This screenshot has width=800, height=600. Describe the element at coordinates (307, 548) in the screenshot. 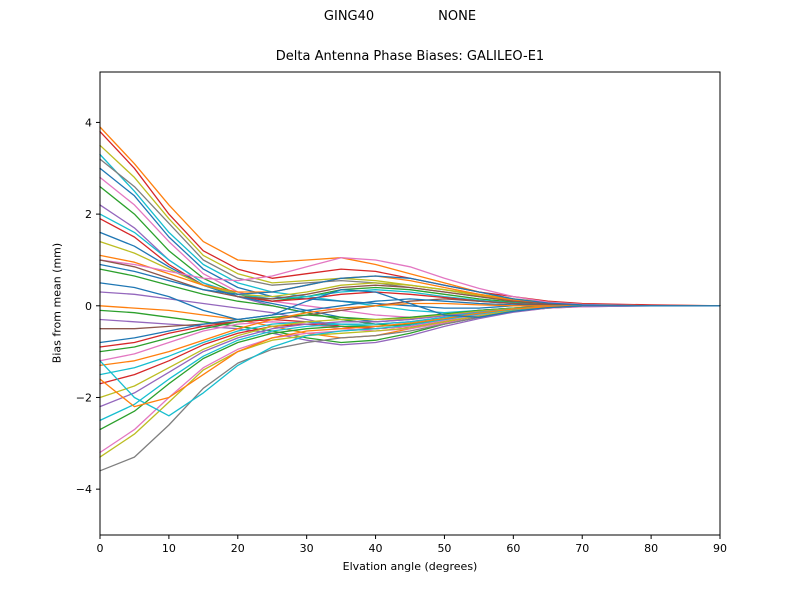

I see `svg-text: 30` at that location.